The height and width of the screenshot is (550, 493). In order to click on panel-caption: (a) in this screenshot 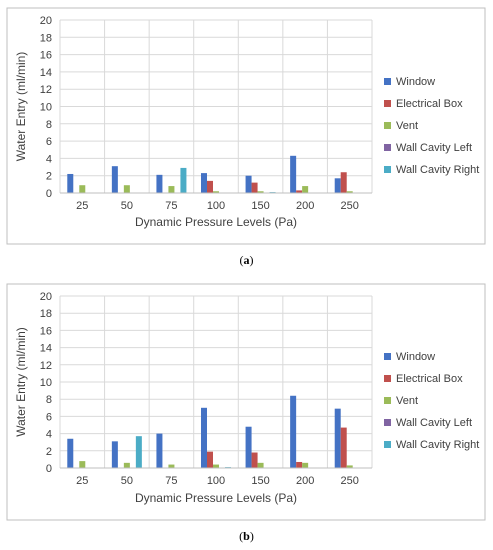, I will do `click(247, 260)`.